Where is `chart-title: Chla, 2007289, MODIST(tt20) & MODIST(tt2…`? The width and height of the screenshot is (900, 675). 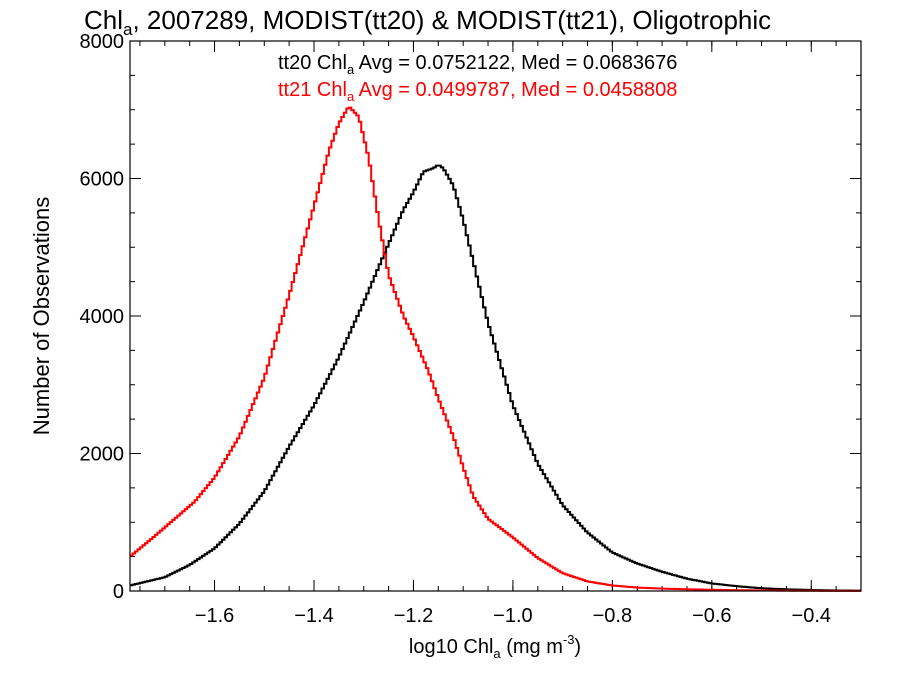 chart-title: Chla, 2007289, MODIST(tt20) & MODIST(tt2… is located at coordinates (427, 22).